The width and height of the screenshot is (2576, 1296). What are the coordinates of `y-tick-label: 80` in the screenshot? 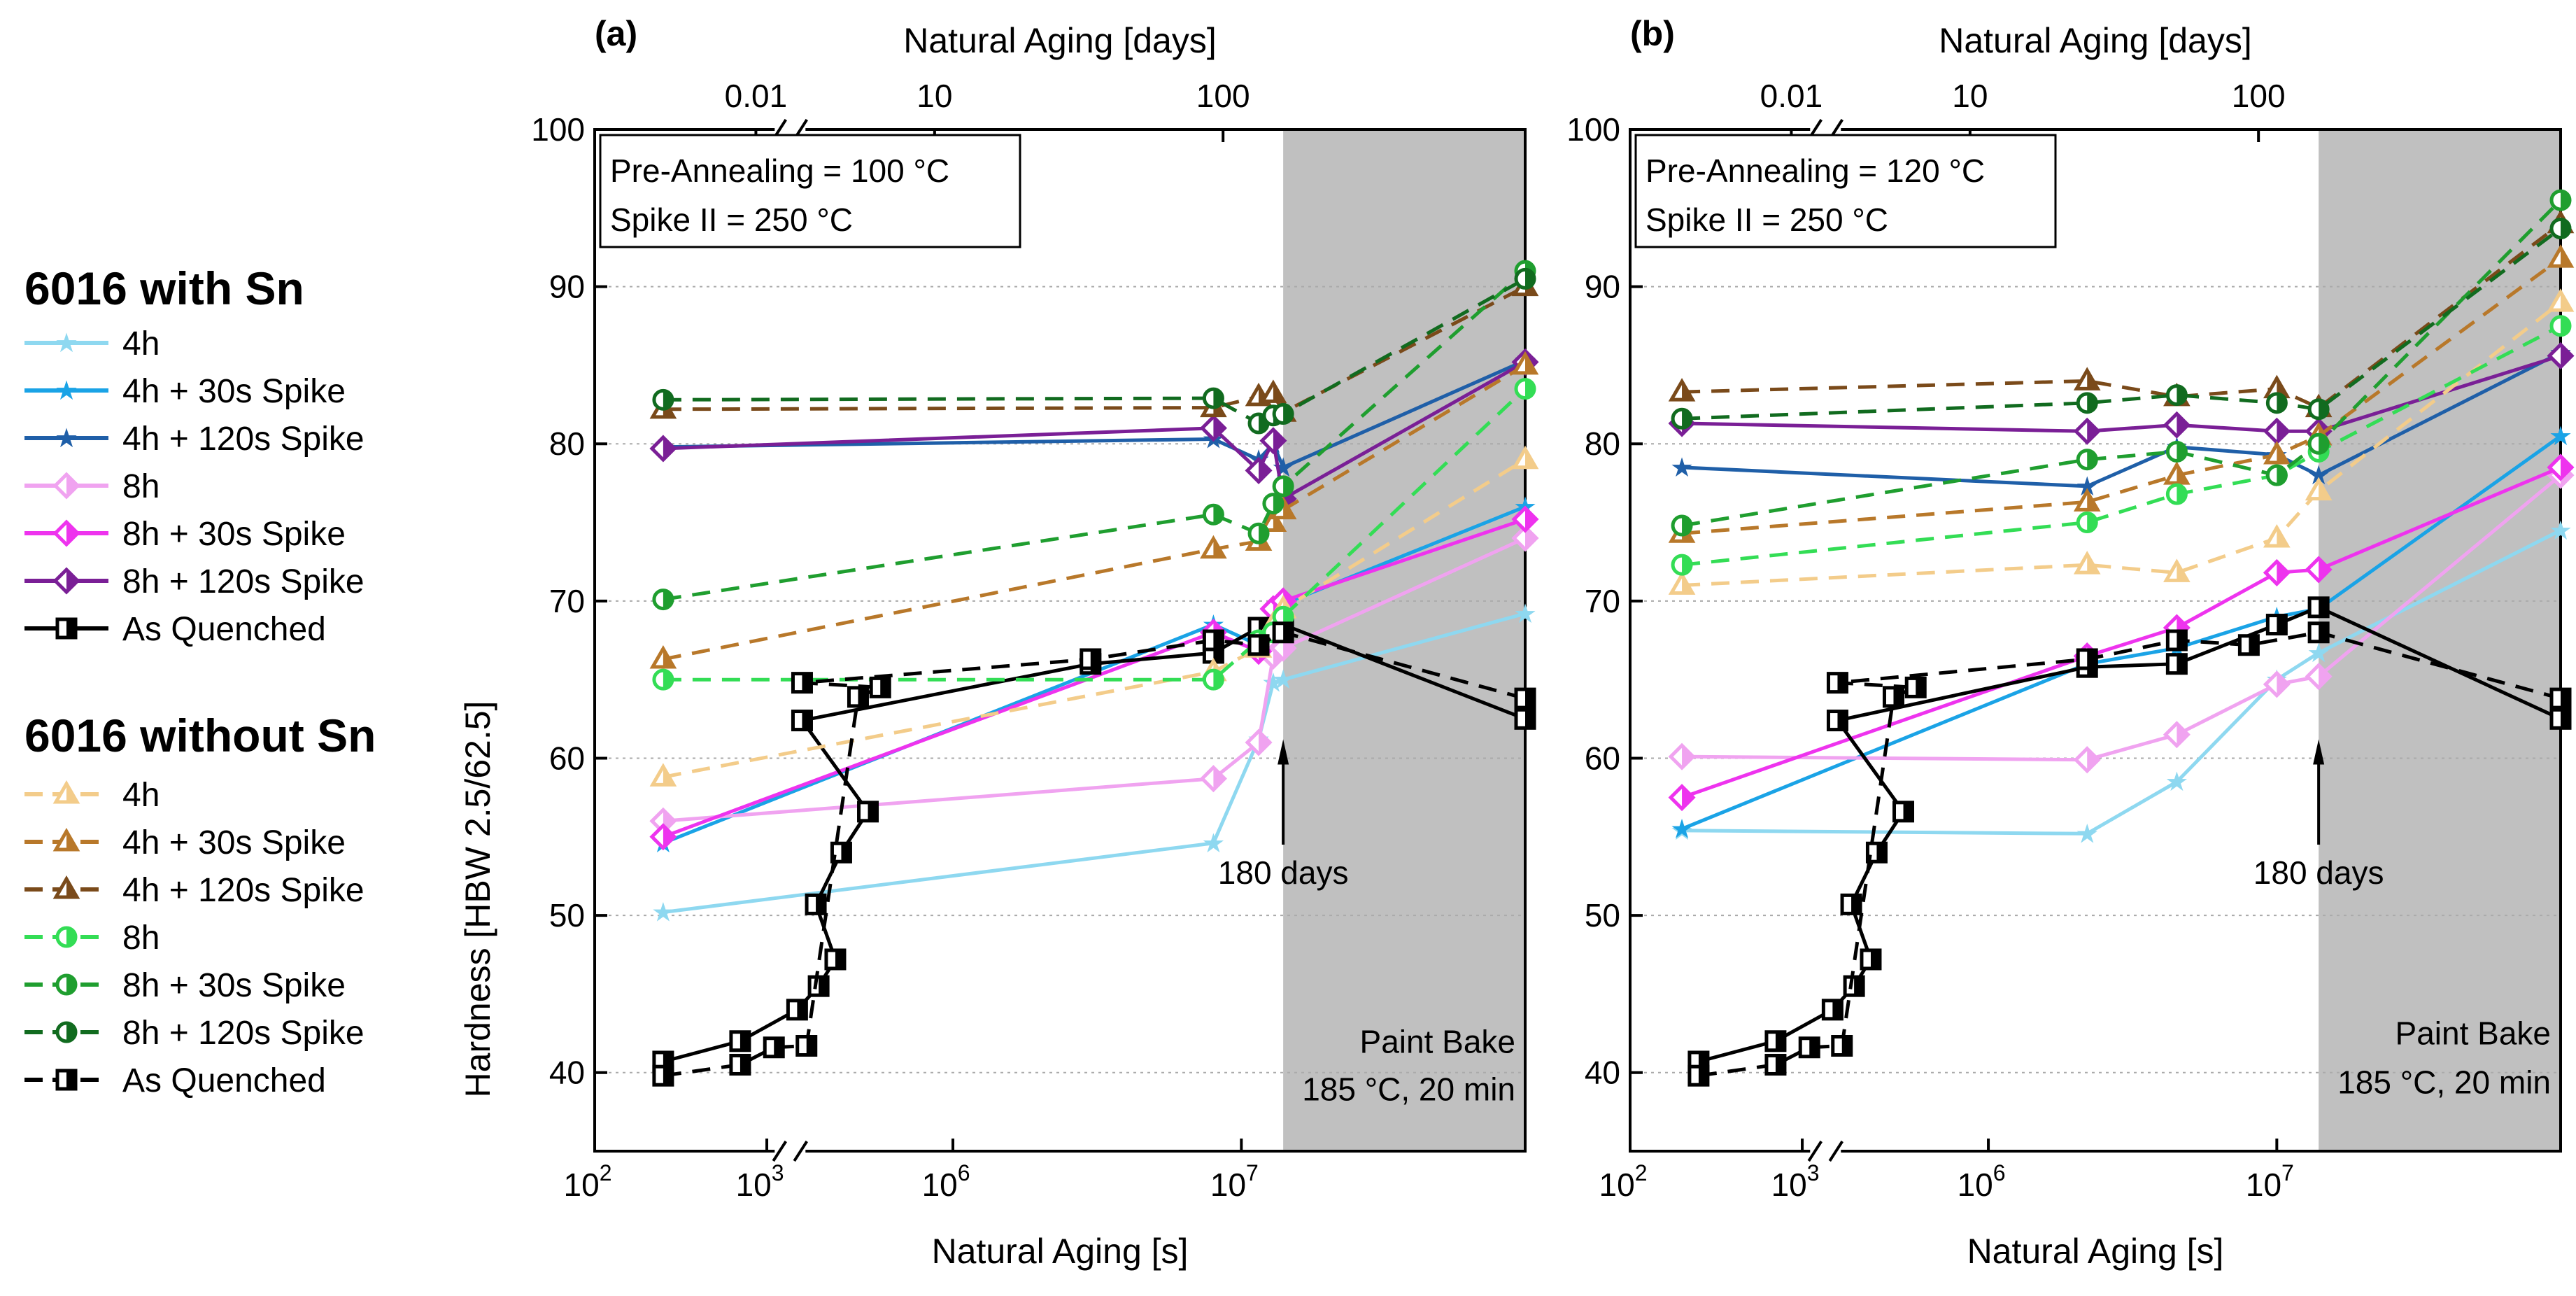 It's located at (567, 443).